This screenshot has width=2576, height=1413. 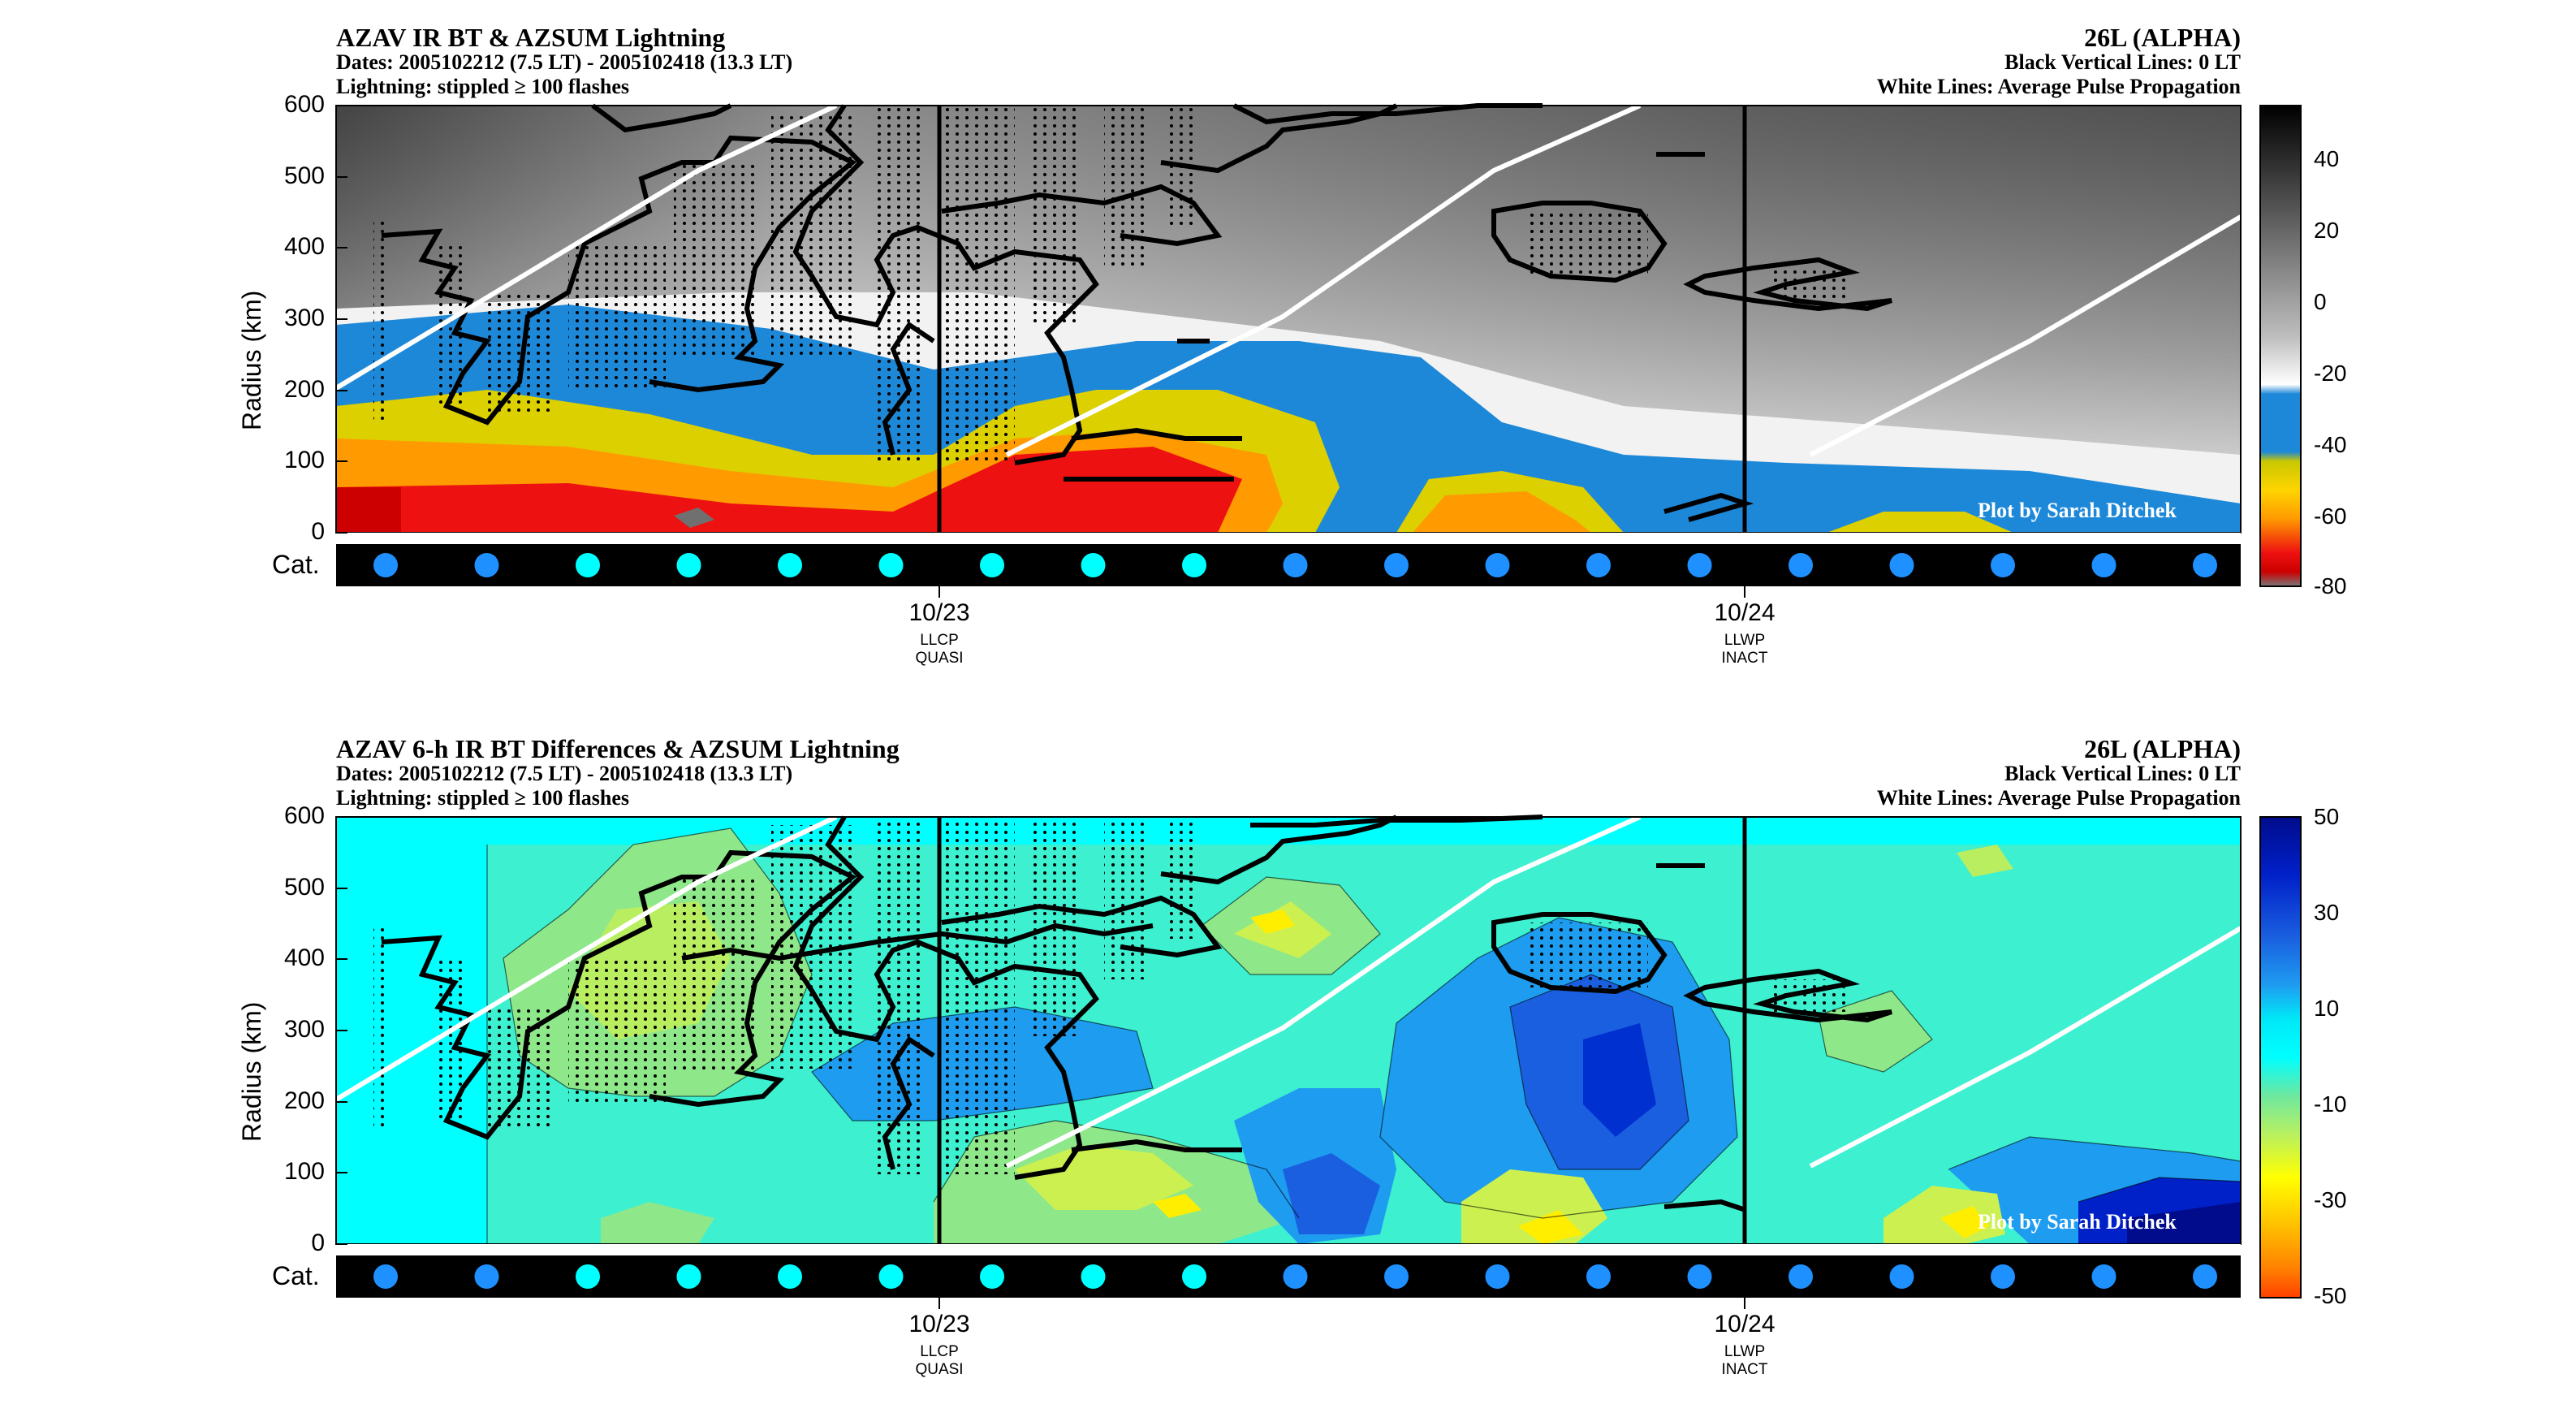 What do you see at coordinates (2330, 1199) in the screenshot?
I see `colorbar-tick: -30` at bounding box center [2330, 1199].